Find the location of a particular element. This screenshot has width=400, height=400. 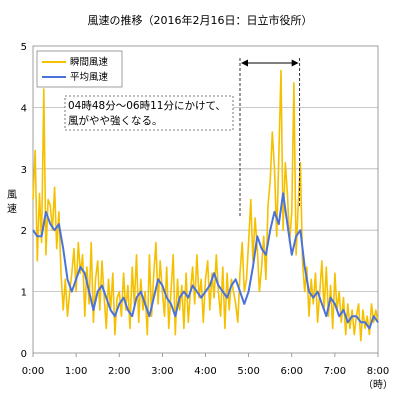

y-tick-label: 4 is located at coordinates (24, 108).